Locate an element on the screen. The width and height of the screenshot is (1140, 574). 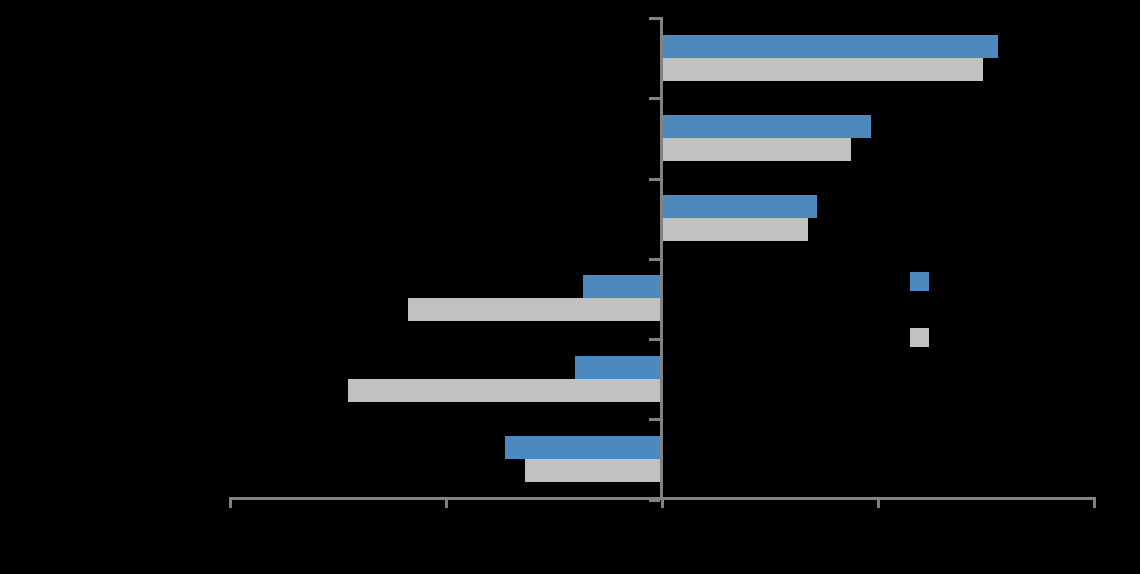
bar-gray-row6 is located at coordinates (592, 470).